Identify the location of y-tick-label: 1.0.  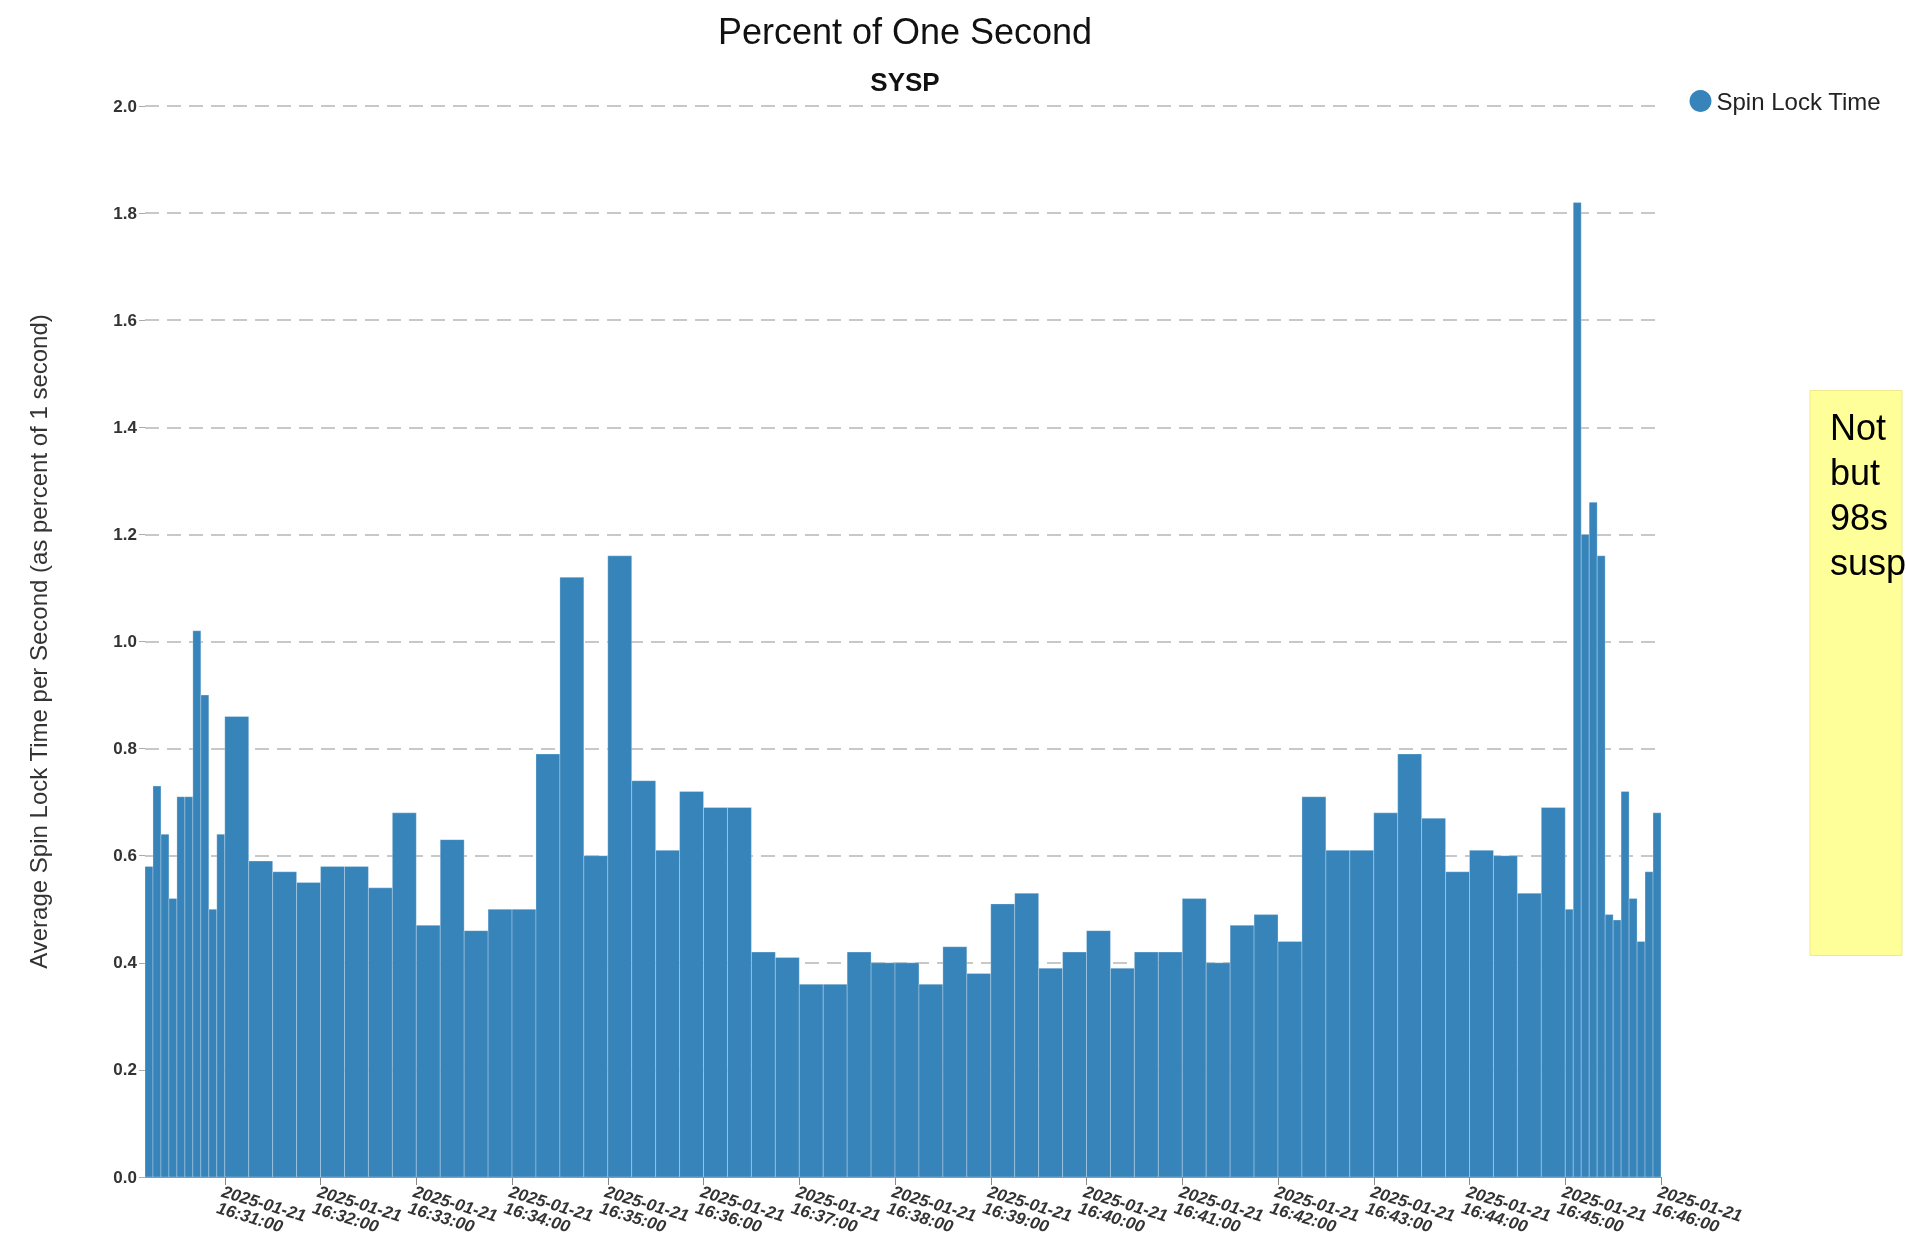
(125, 641).